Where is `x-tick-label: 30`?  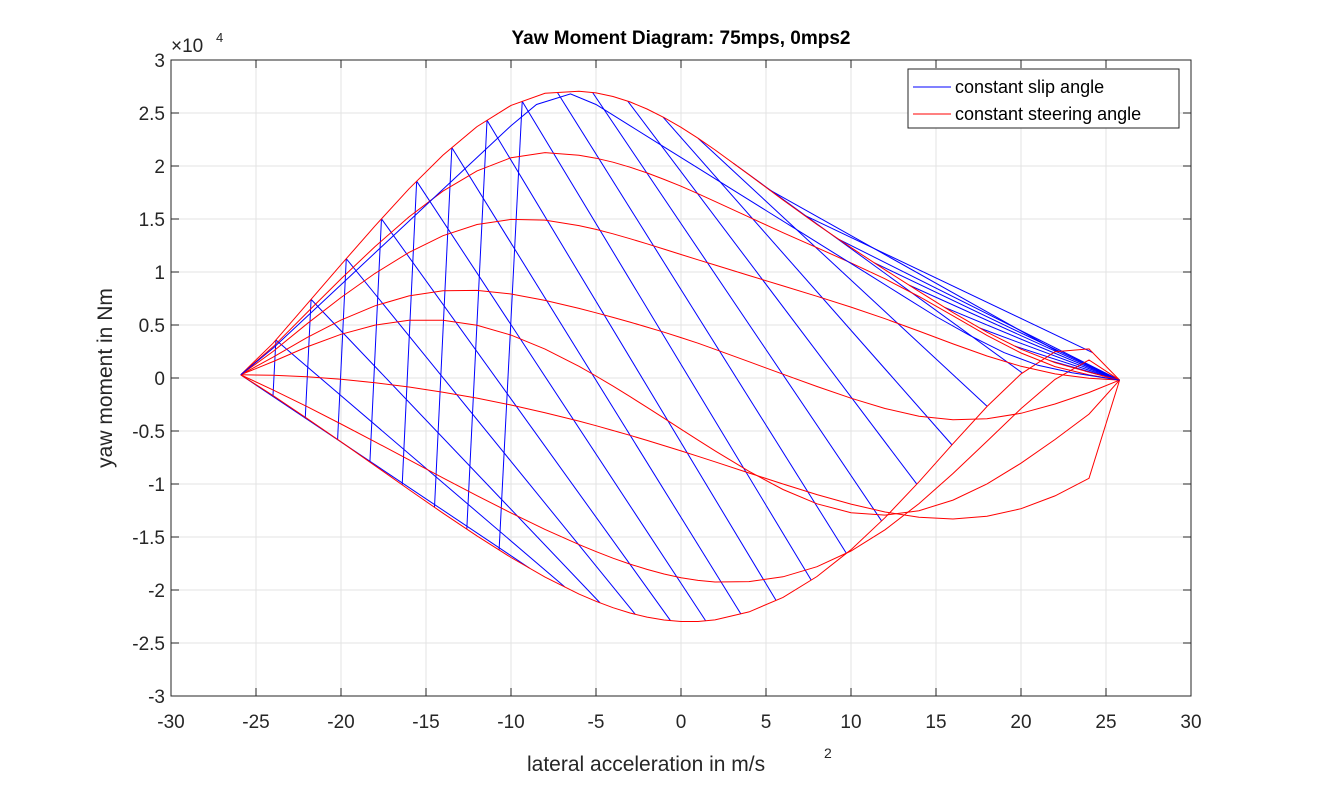 x-tick-label: 30 is located at coordinates (1190, 722).